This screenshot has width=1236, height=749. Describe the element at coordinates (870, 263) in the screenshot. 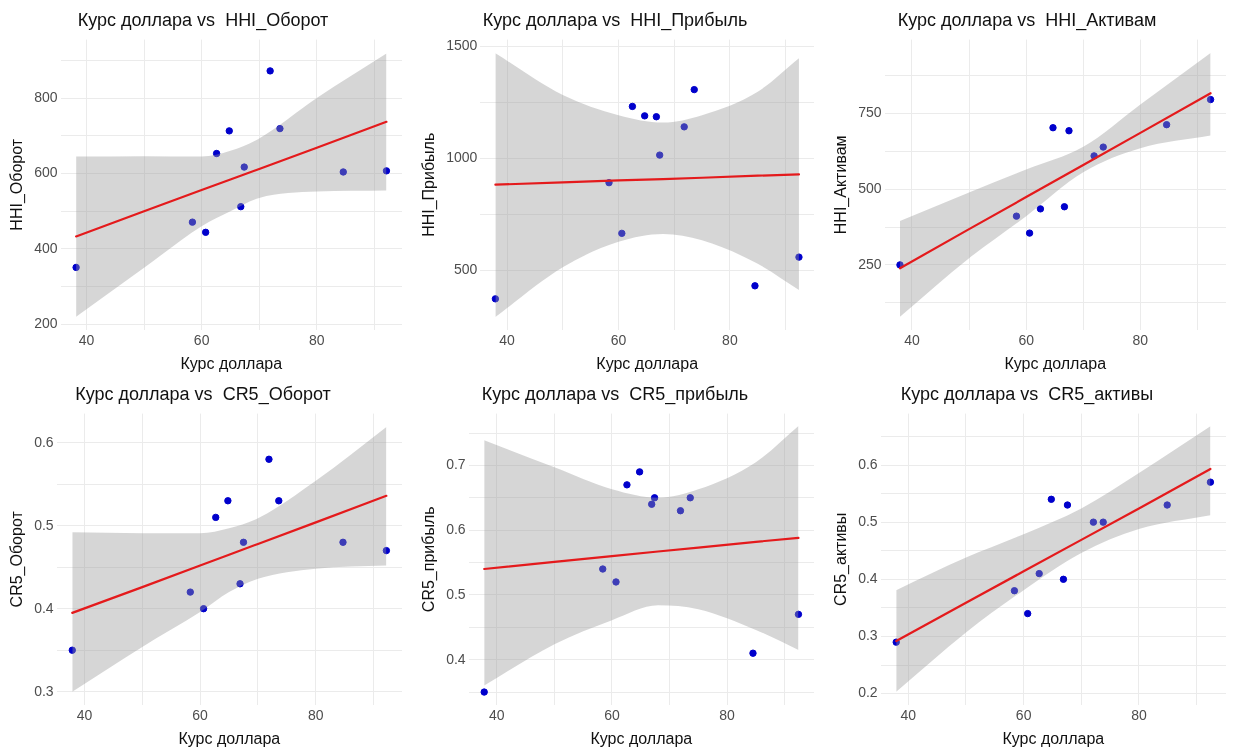

I see `y-tick-label: 250` at that location.